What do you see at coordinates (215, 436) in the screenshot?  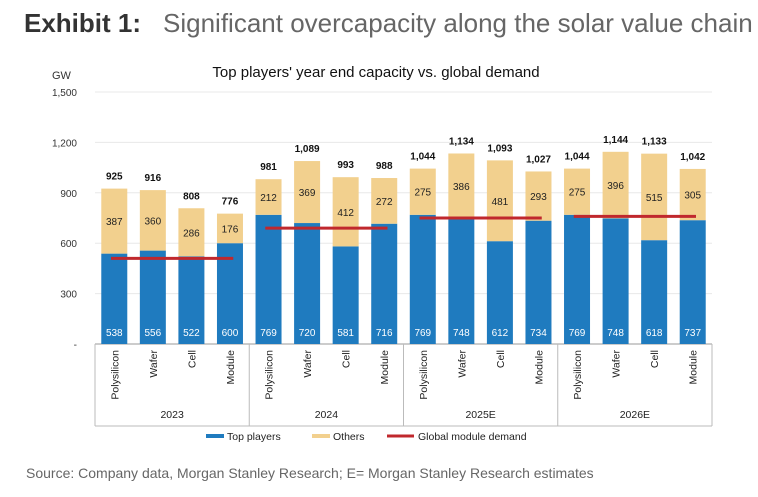 I see `legend-swatch-top-players` at bounding box center [215, 436].